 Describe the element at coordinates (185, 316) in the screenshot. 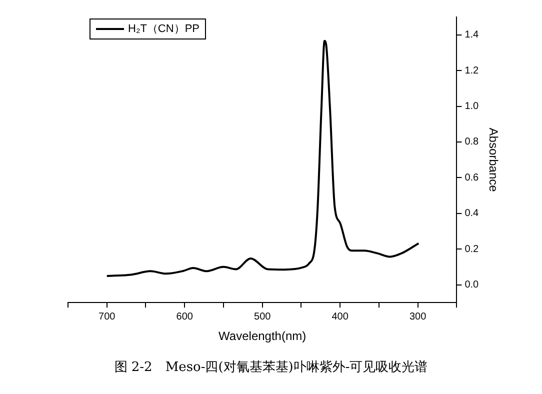

I see `x-tick-label: 600` at that location.